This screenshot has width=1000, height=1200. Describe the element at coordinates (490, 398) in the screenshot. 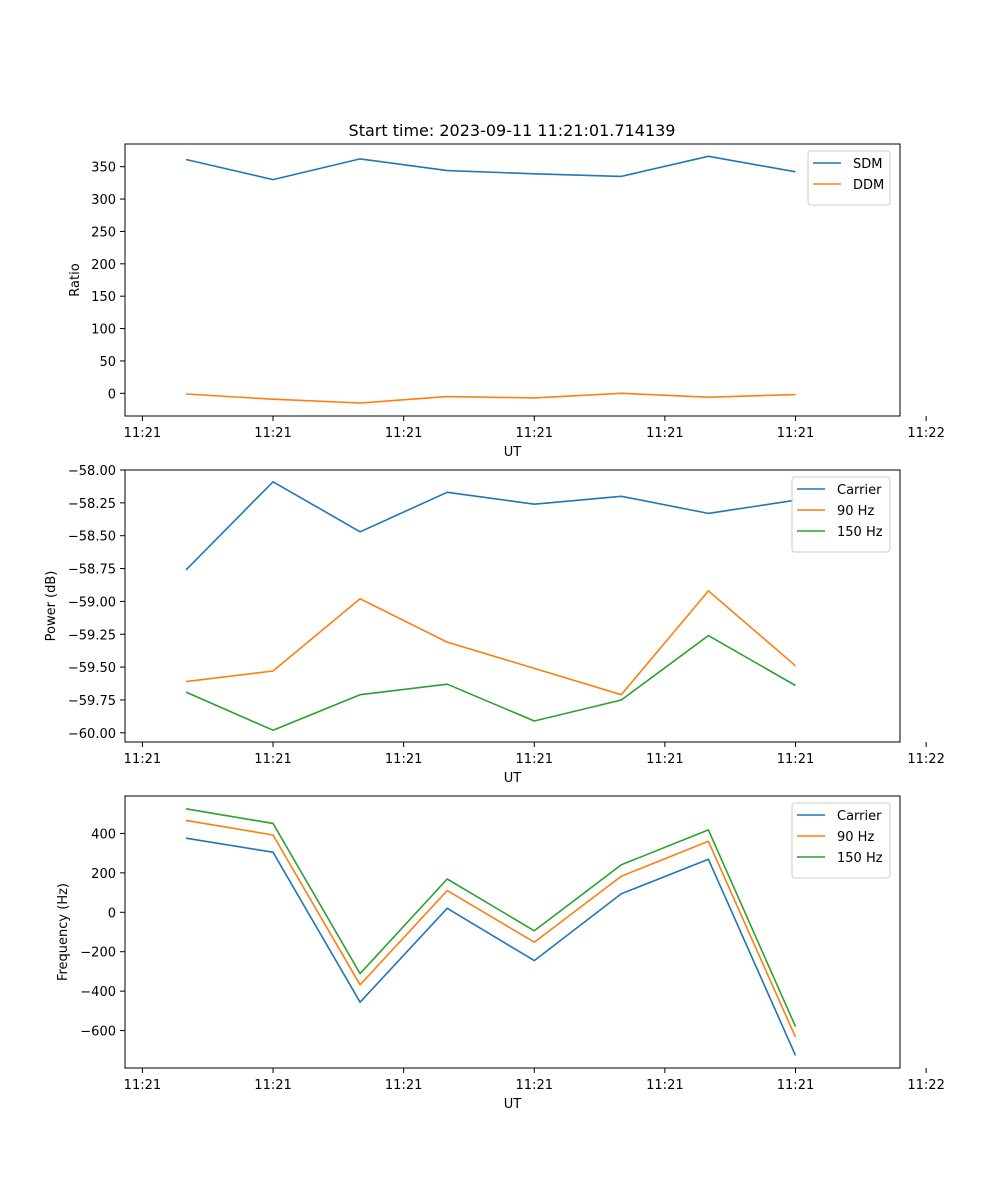

I see `series-line-ddm` at that location.